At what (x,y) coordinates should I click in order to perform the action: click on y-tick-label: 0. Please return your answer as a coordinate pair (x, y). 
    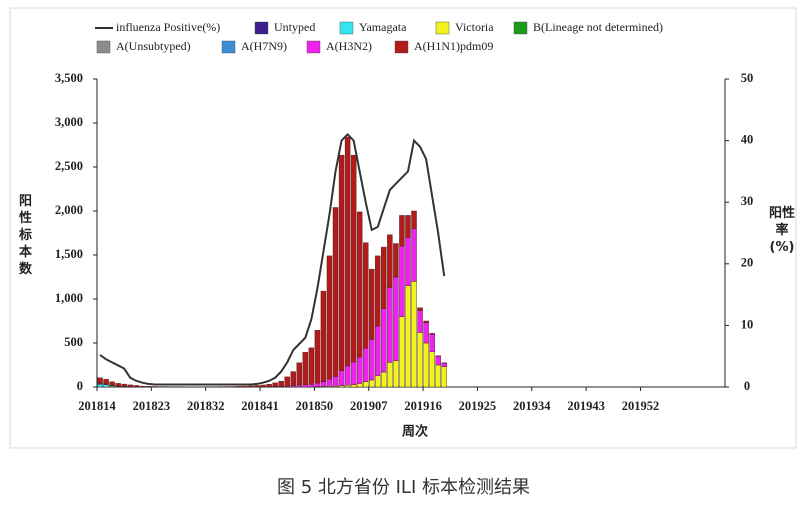
    Looking at the image, I should click on (80, 386).